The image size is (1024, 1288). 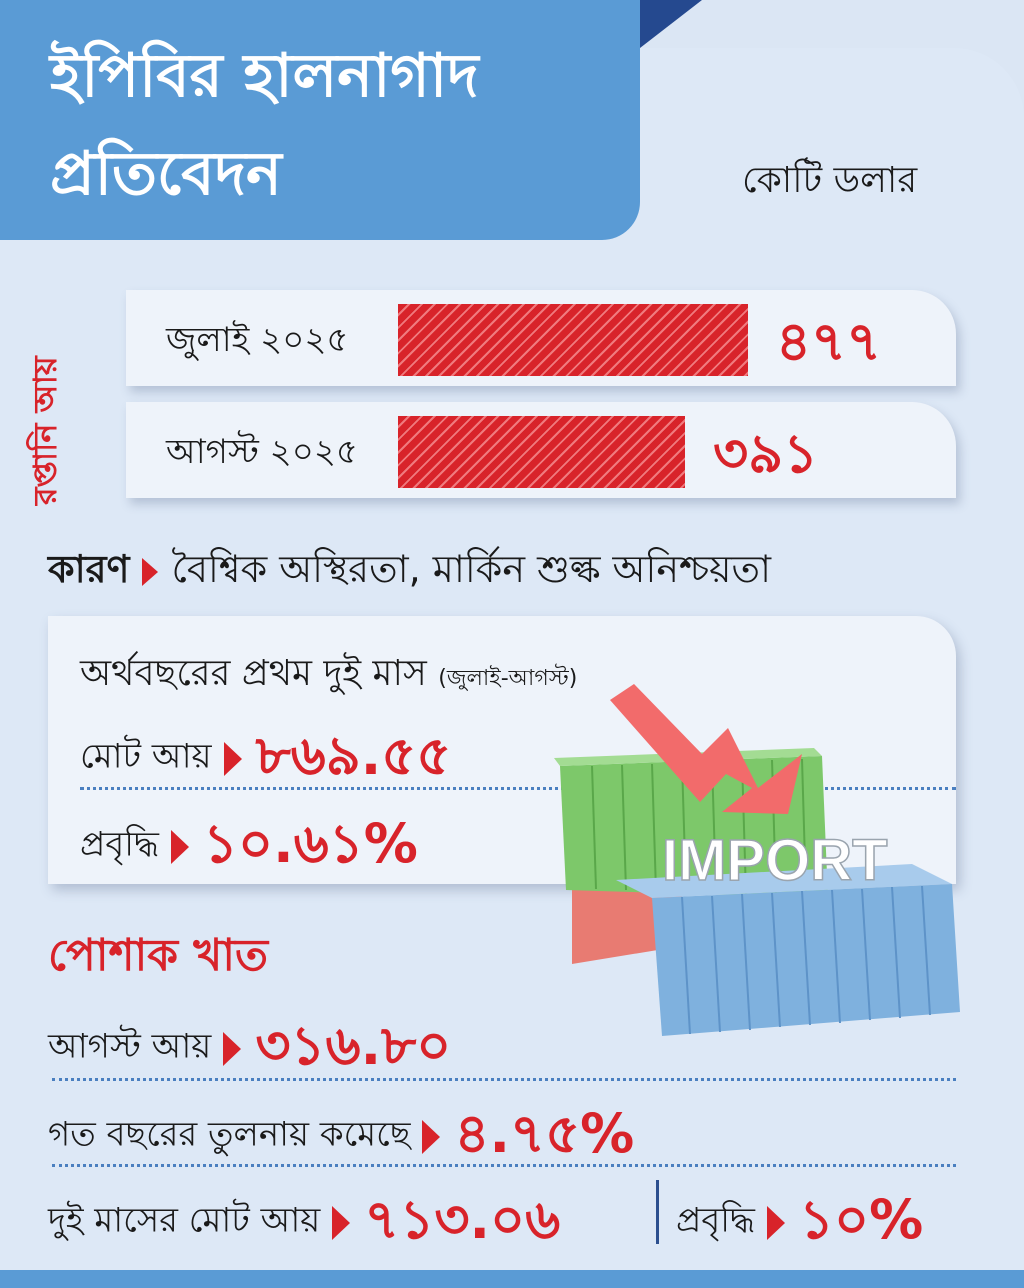 I want to click on bar-value-label: ৩৯১, so click(x=766, y=453).